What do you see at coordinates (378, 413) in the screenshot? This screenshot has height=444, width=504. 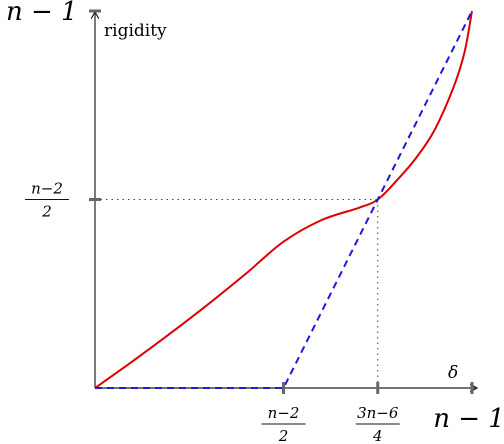 I see `x-tick-label-numerator: 3n−6` at bounding box center [378, 413].